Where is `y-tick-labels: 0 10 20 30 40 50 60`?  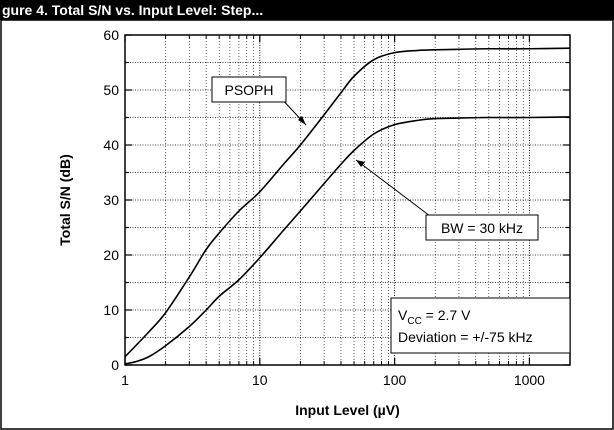 y-tick-labels: 0 10 20 30 40 50 60 is located at coordinates (111, 200).